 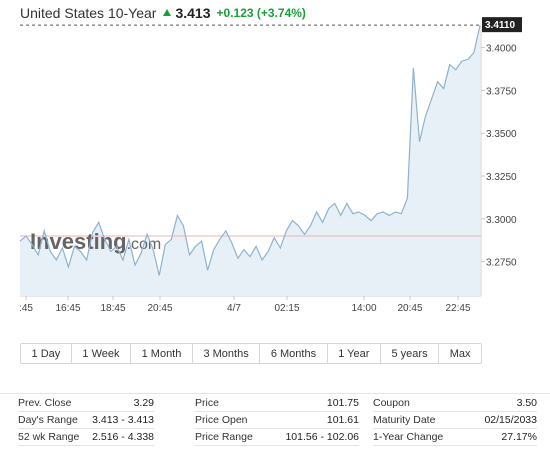 I want to click on last-price-badge, so click(x=502, y=25).